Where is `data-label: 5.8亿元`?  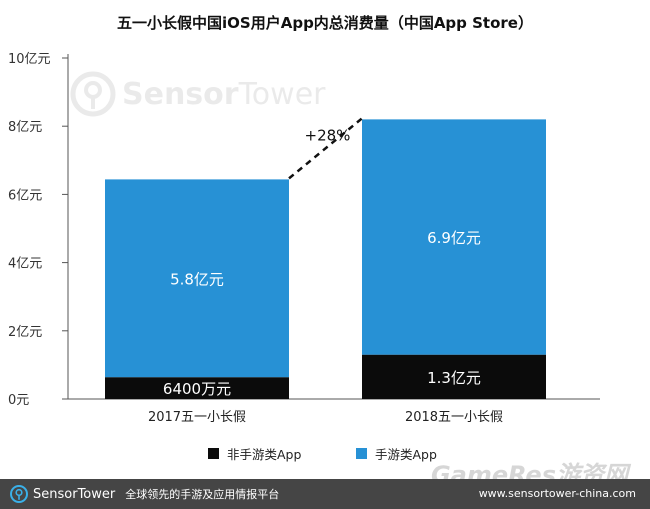 data-label: 5.8亿元 is located at coordinates (197, 279).